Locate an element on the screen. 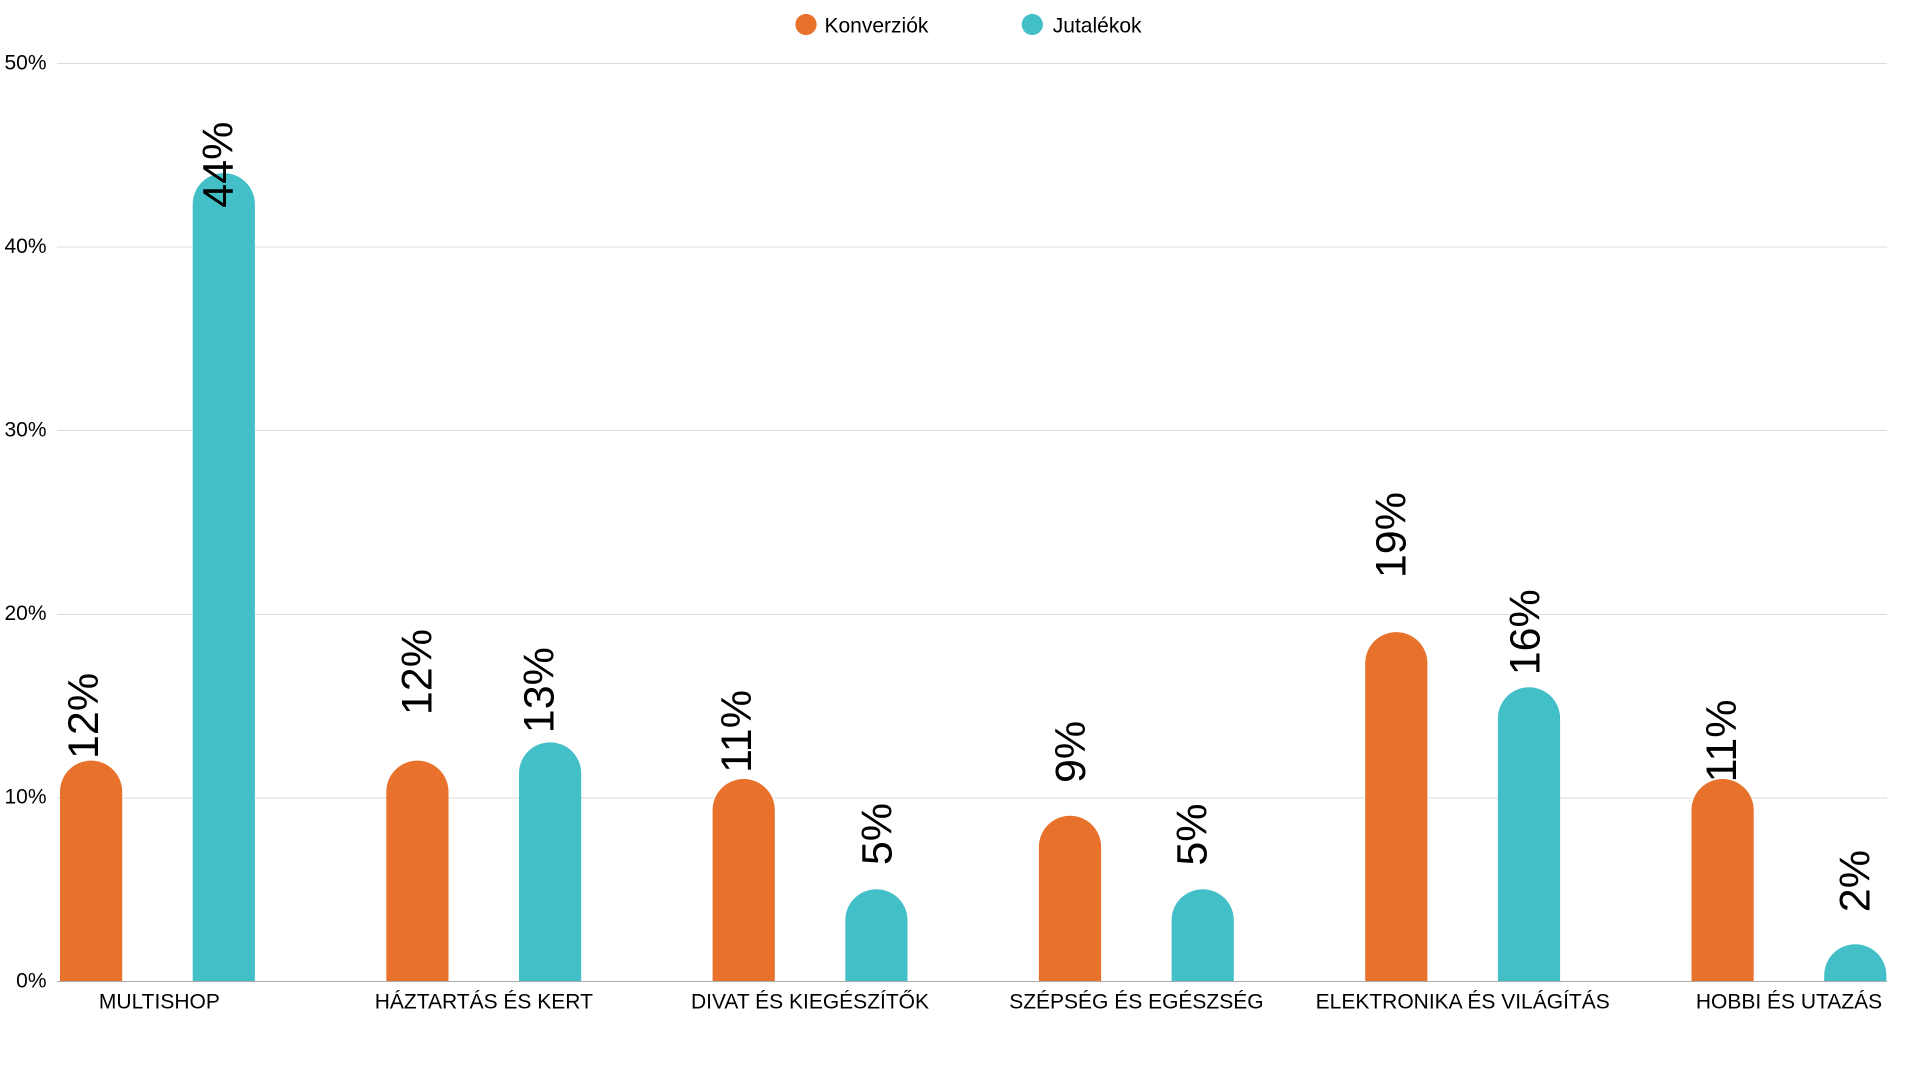 This screenshot has width=1920, height=1080. svg-text: HÁZTARTÁS ÉS KERT is located at coordinates (484, 1002).